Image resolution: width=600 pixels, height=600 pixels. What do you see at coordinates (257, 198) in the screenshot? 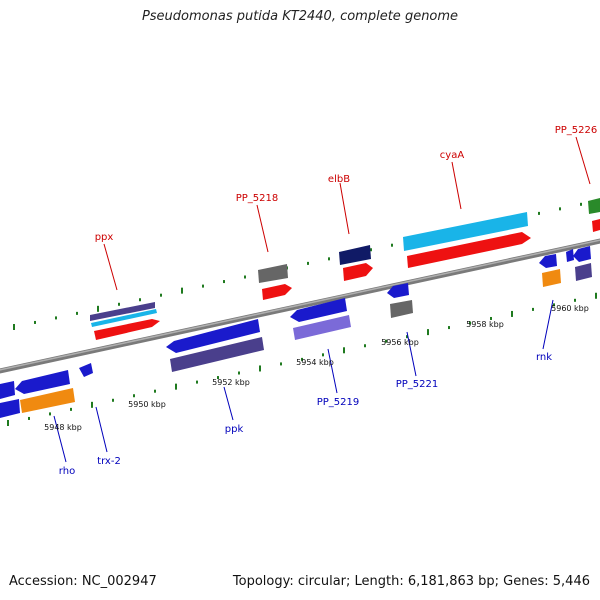
I see `gene-label-pp5218: PP_5218` at bounding box center [257, 198].